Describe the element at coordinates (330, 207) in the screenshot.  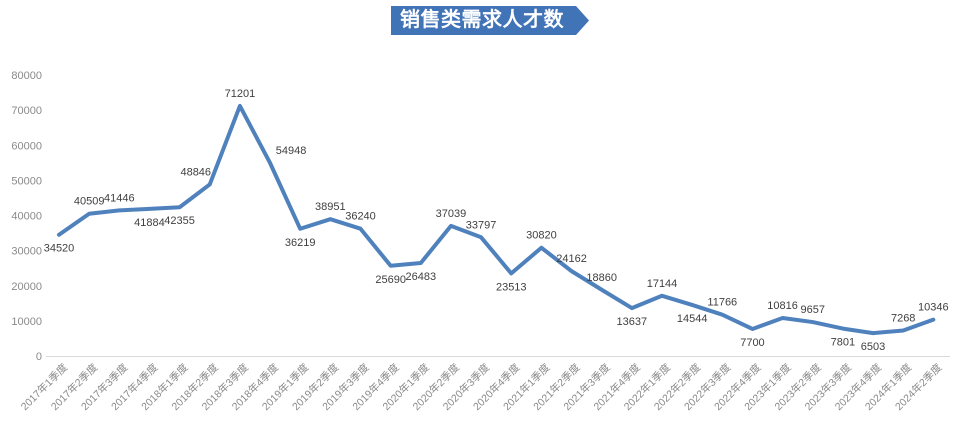
I see `data-label: 38951` at that location.